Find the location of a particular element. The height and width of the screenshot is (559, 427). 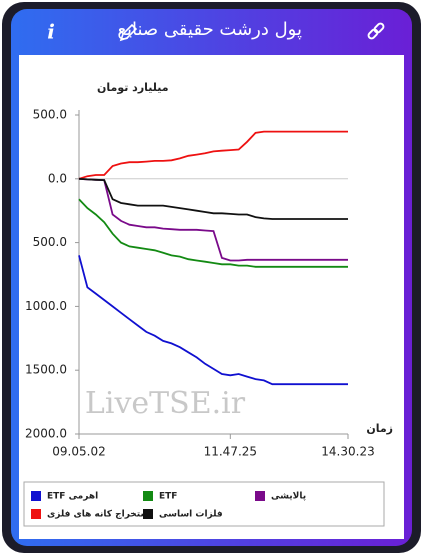

legend-label: فلزات اساسی is located at coordinates (191, 515).